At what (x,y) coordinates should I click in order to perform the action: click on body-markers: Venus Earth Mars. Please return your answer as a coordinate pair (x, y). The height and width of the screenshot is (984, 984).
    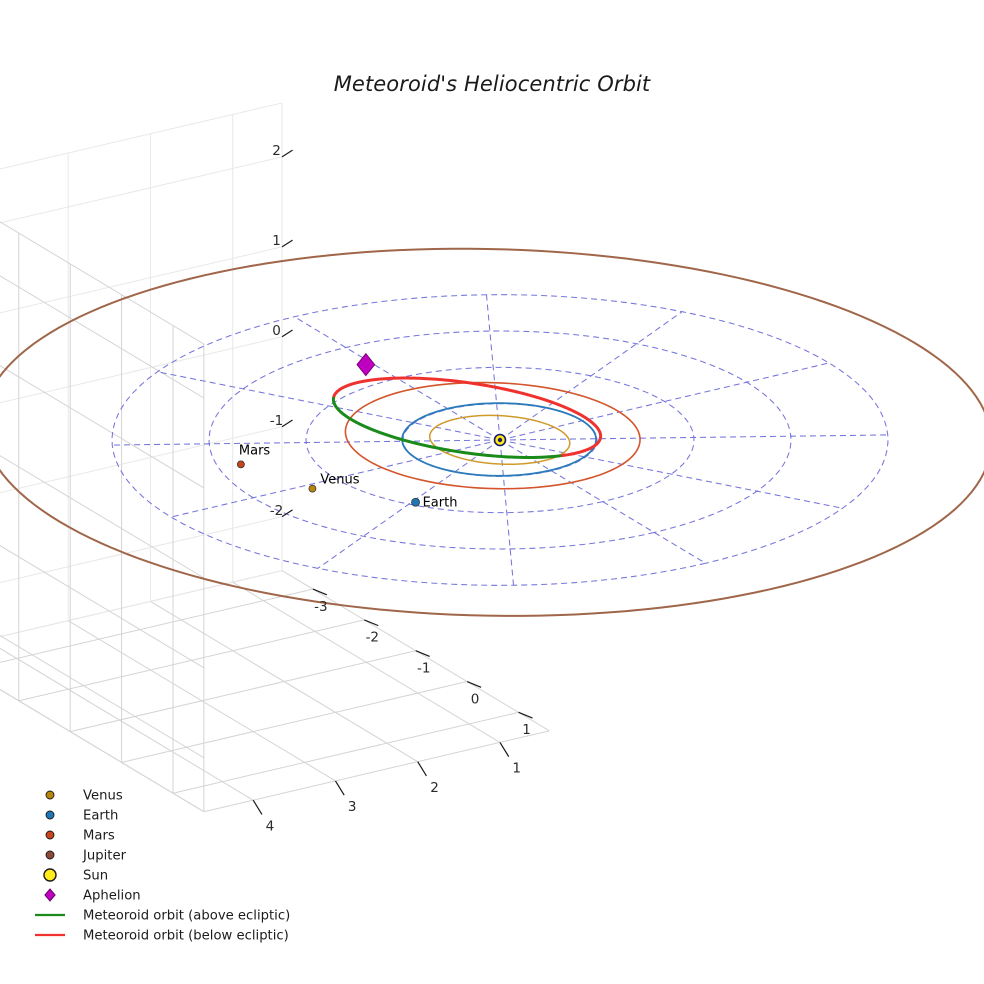
    Looking at the image, I should click on (371, 431).